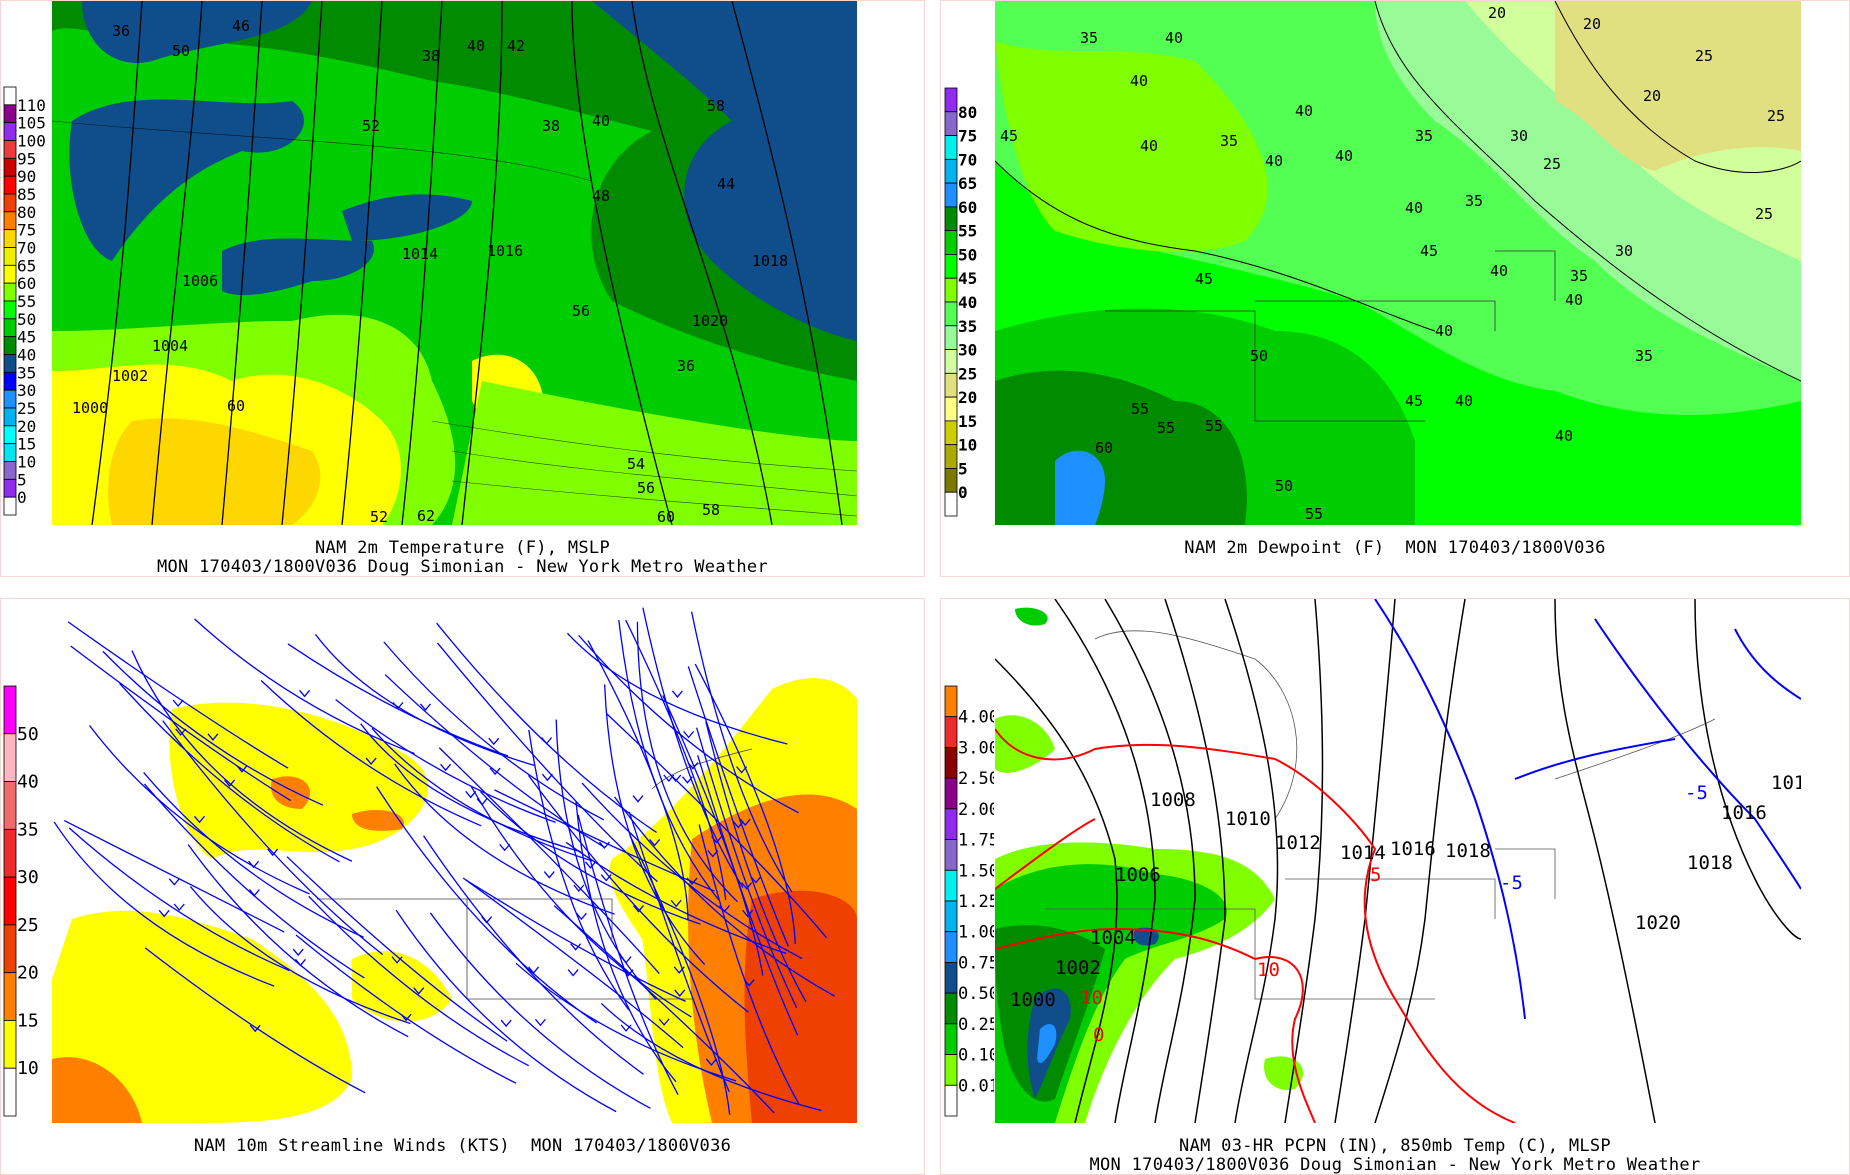  Describe the element at coordinates (636, 464) in the screenshot. I see `contour-label: 54` at that location.